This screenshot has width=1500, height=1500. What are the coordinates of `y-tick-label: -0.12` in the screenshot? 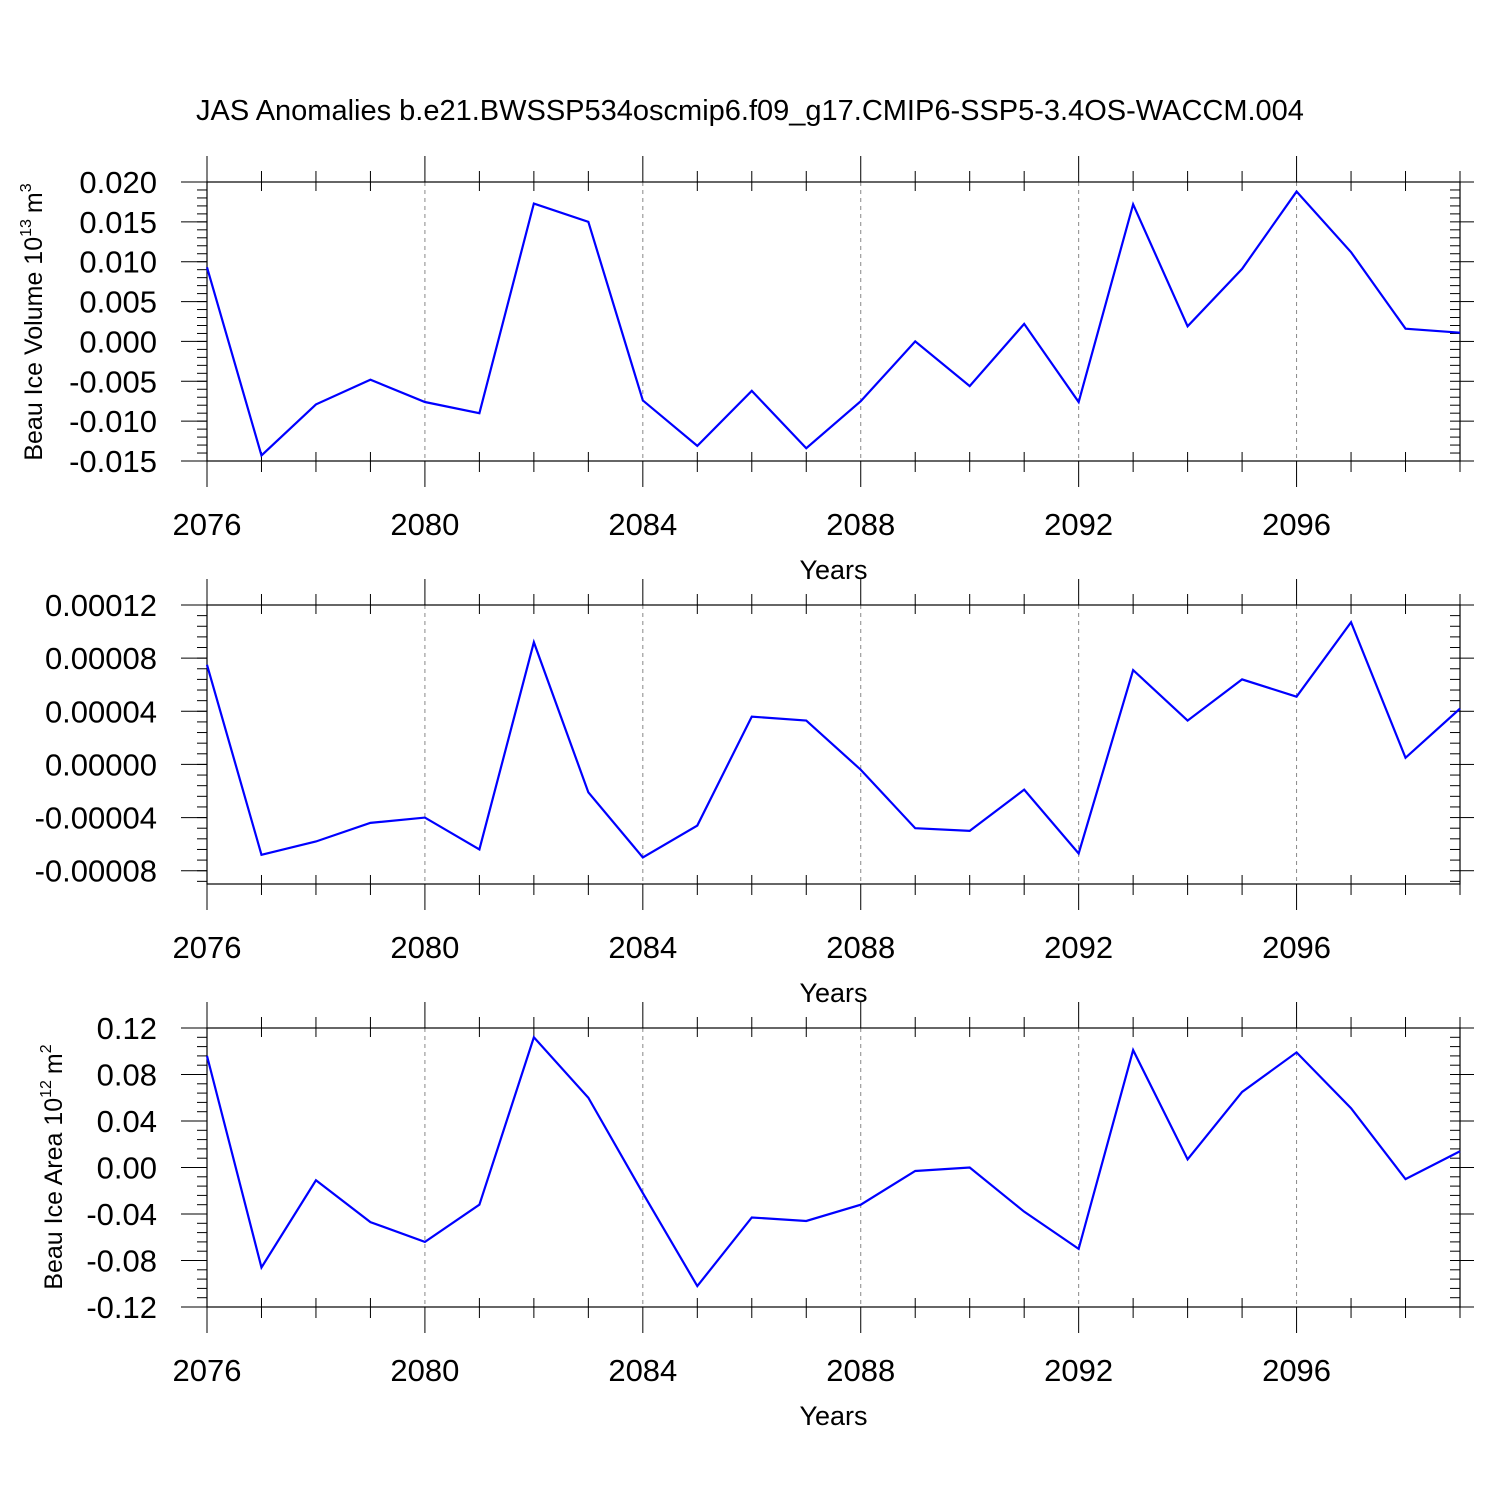 It's located at (121, 1307).